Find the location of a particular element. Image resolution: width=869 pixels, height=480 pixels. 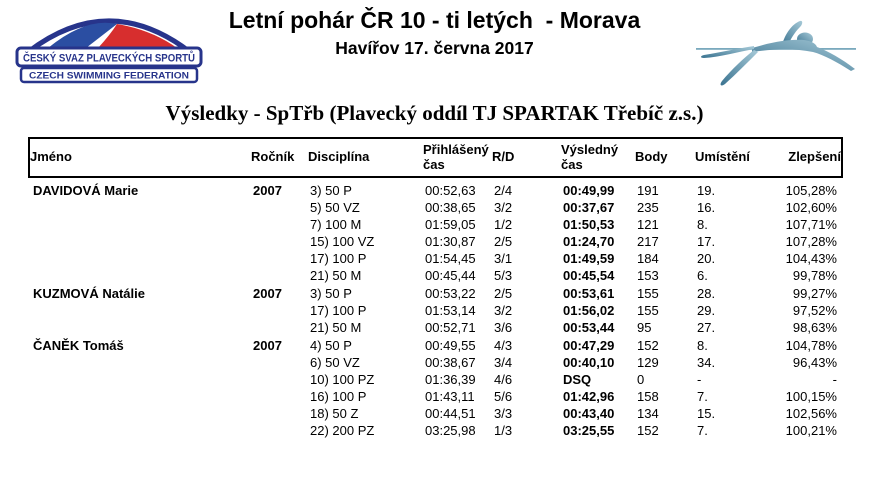

table-row: 7) 100 M 01:59,05 1/2 01:50,53 121 8. 107,71% is located at coordinates (435, 224).